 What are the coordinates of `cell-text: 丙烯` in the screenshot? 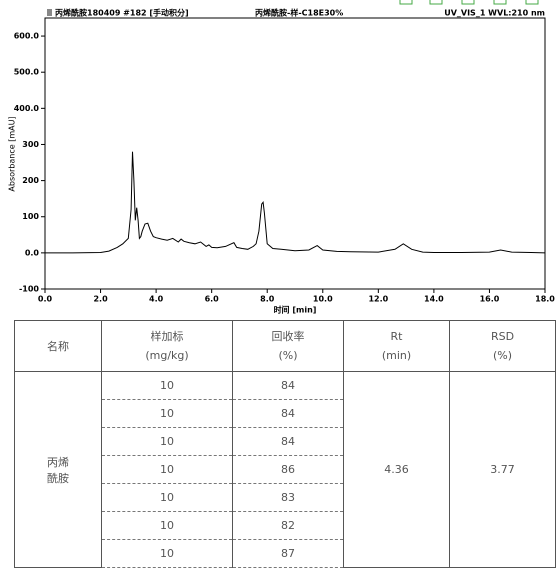 It's located at (58, 462).